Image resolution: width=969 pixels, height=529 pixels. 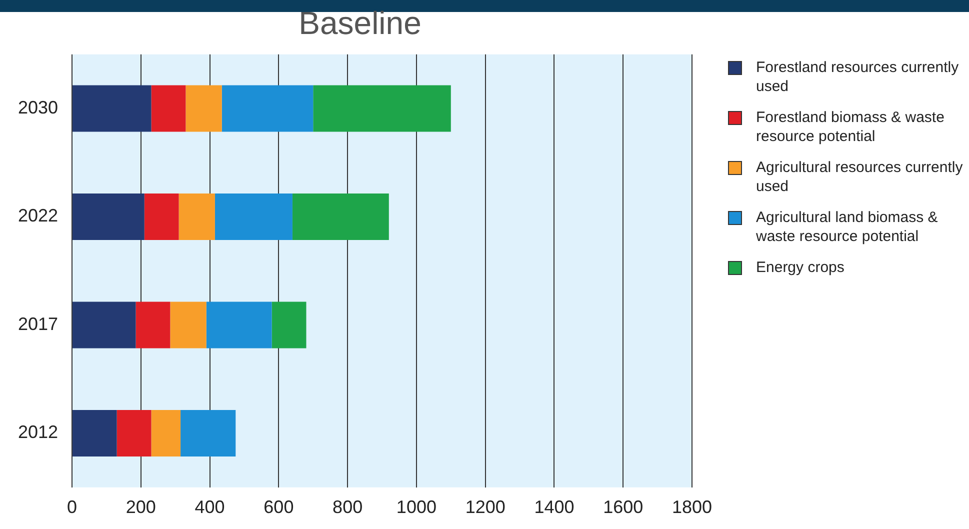 What do you see at coordinates (858, 77) in the screenshot?
I see `legend-label: Forestland resources currently used` at bounding box center [858, 77].